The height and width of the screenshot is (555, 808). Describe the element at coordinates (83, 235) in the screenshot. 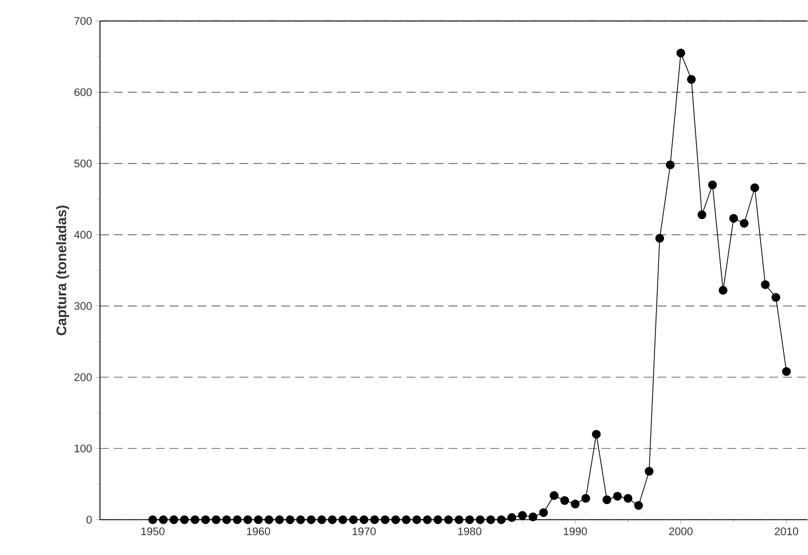

I see `y-tick-label: 400` at that location.